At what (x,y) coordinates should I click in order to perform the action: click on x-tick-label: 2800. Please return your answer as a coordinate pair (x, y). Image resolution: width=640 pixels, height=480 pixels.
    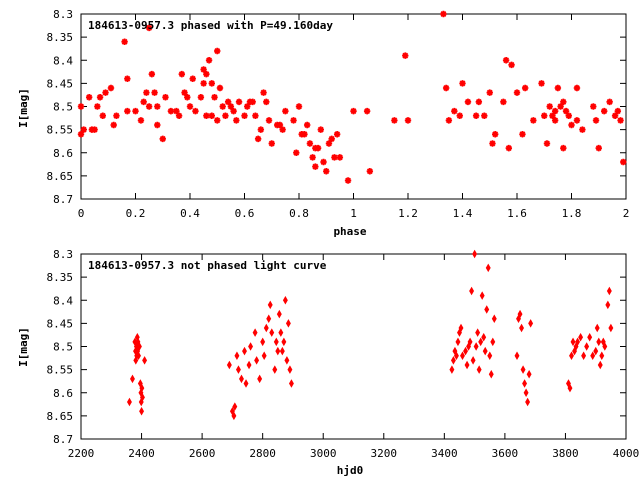
    Looking at the image, I should click on (262, 453).